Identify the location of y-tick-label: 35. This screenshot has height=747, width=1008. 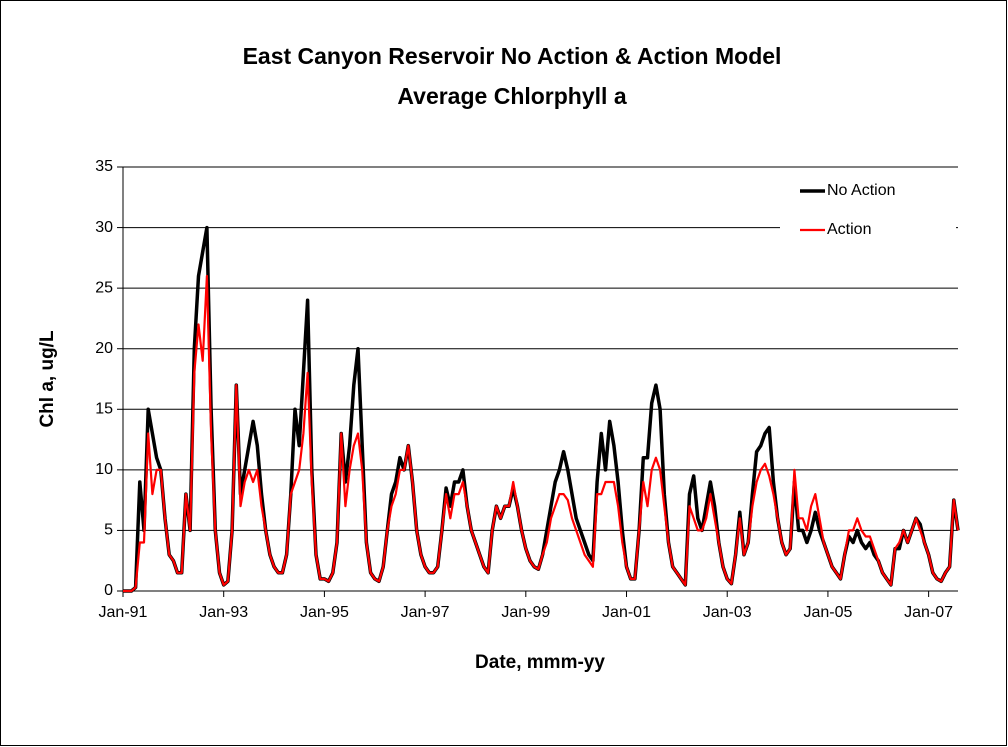
(104, 166).